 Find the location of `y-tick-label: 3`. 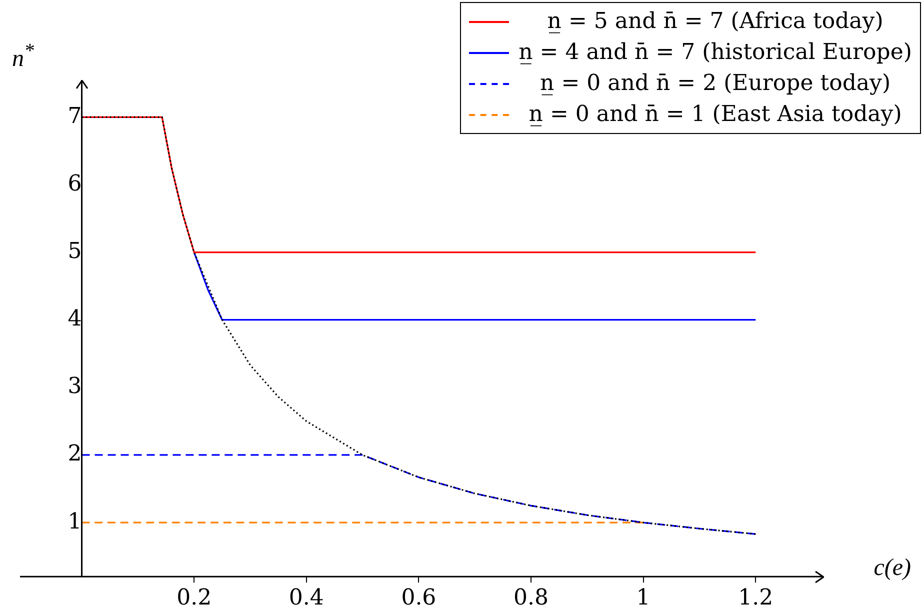

y-tick-label: 3 is located at coordinates (75, 387).